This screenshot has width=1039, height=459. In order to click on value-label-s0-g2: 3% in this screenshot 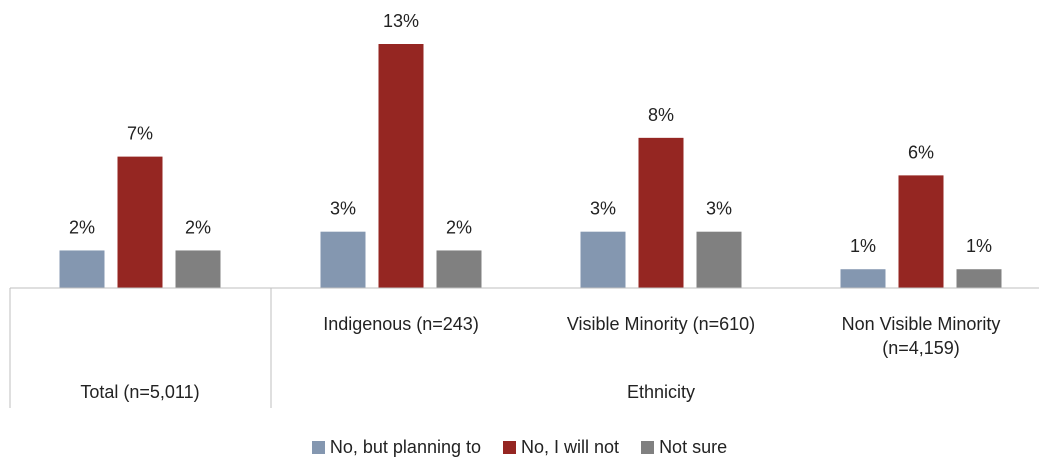, I will do `click(603, 209)`.